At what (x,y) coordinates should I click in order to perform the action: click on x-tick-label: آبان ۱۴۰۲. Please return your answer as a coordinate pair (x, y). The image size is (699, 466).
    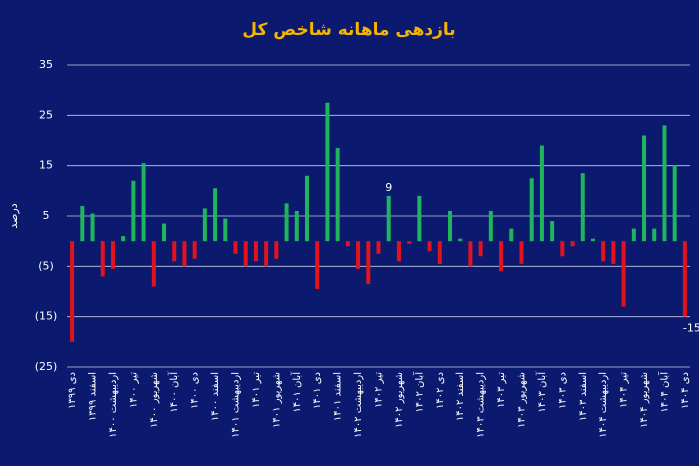
    Looking at the image, I should click on (418, 392).